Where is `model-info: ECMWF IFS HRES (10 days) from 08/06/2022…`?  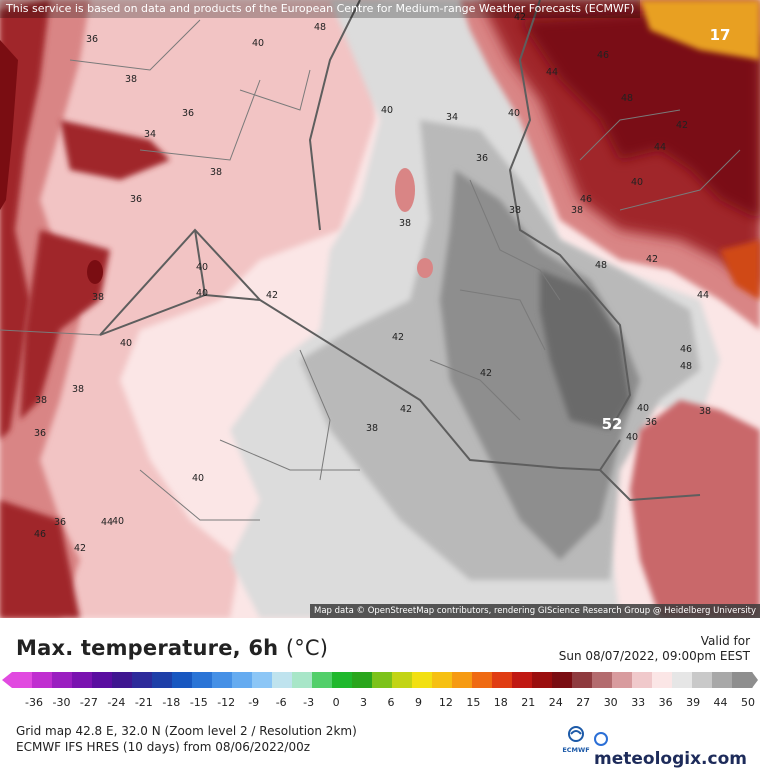
model-info: ECMWF IFS HRES (10 days) from 08/06/2022… is located at coordinates (163, 747).